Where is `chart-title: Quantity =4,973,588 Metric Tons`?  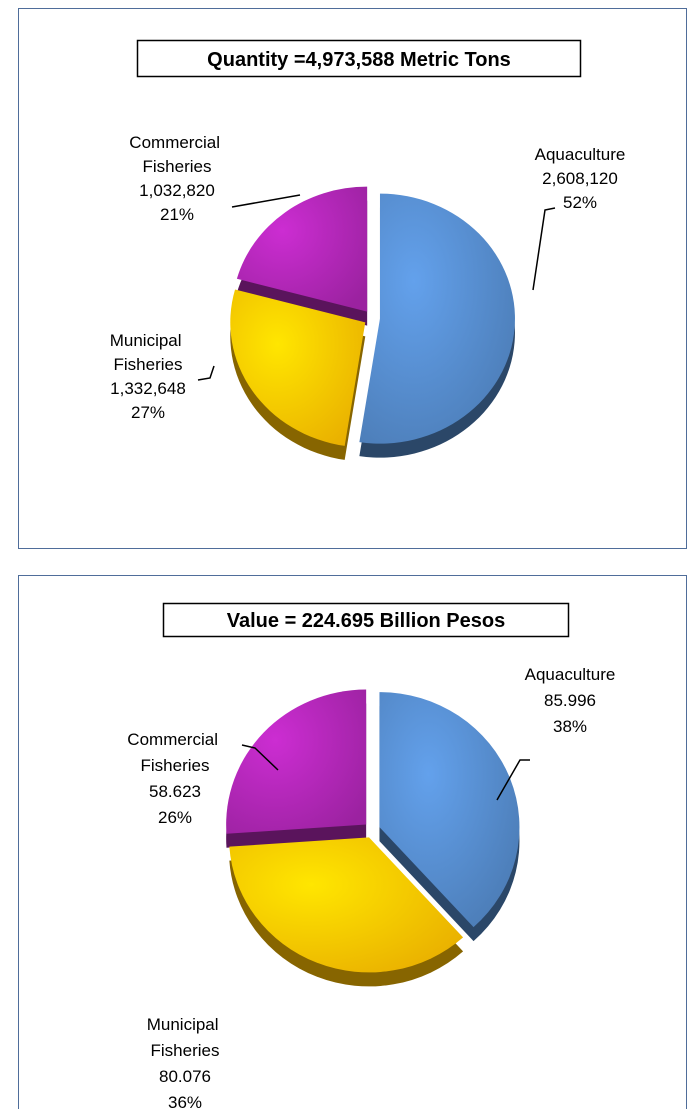
chart-title: Quantity =4,973,588 Metric Tons is located at coordinates (359, 60).